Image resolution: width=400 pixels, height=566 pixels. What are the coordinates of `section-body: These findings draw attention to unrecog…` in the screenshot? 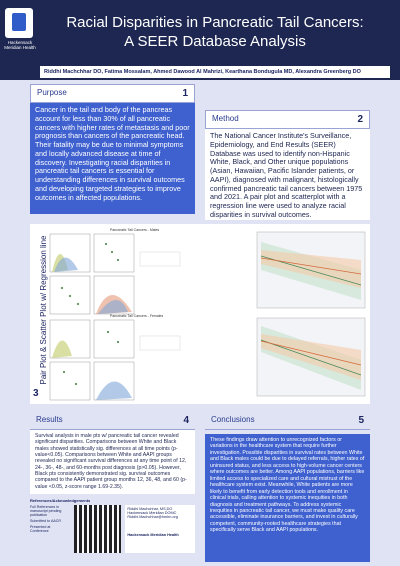 It's located at (287, 498).